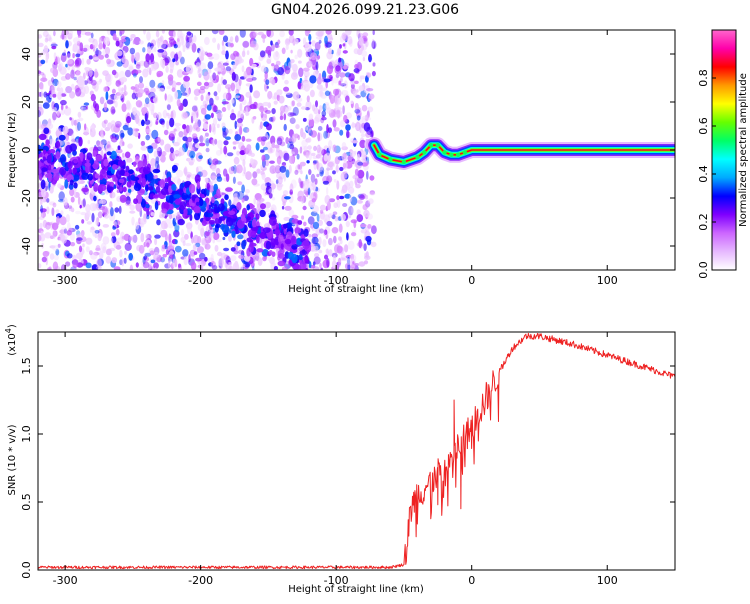 This screenshot has width=750, height=604. What do you see at coordinates (200, 580) in the screenshot?
I see `snr-x-tick-label: -200` at bounding box center [200, 580].